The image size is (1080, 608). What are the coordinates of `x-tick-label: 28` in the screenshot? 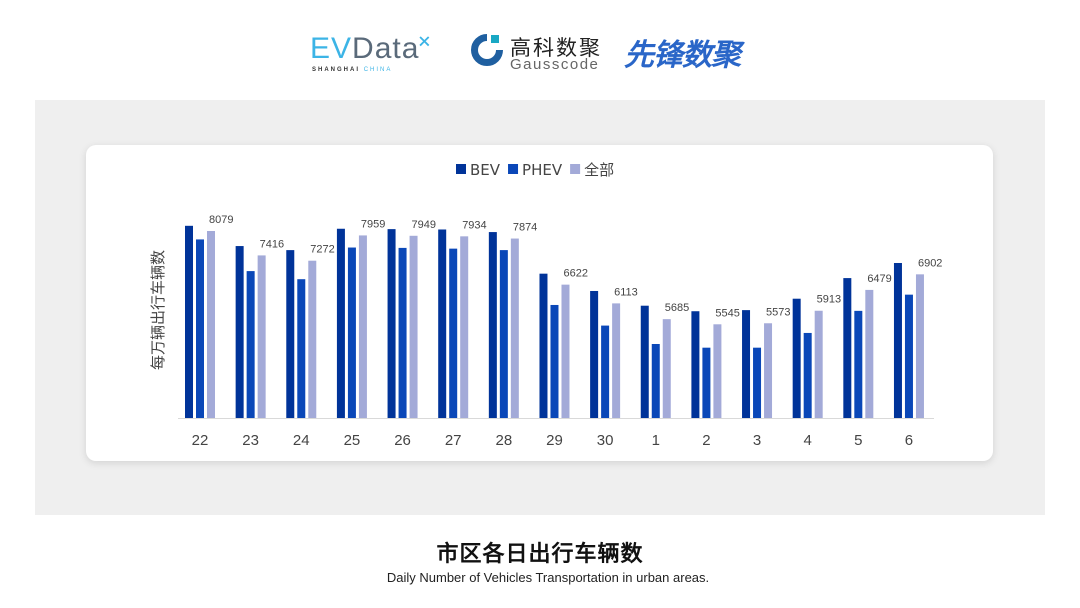 It's located at (503, 440).